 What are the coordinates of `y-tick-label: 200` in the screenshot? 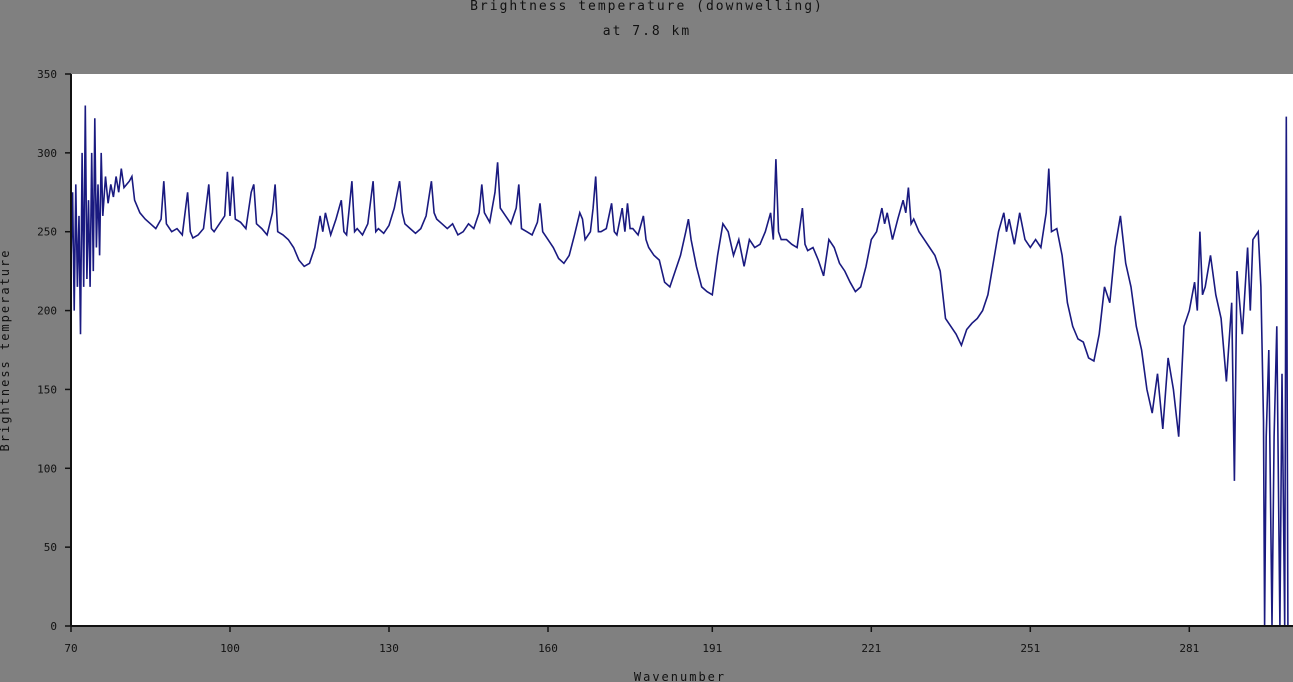 It's located at (47, 311).